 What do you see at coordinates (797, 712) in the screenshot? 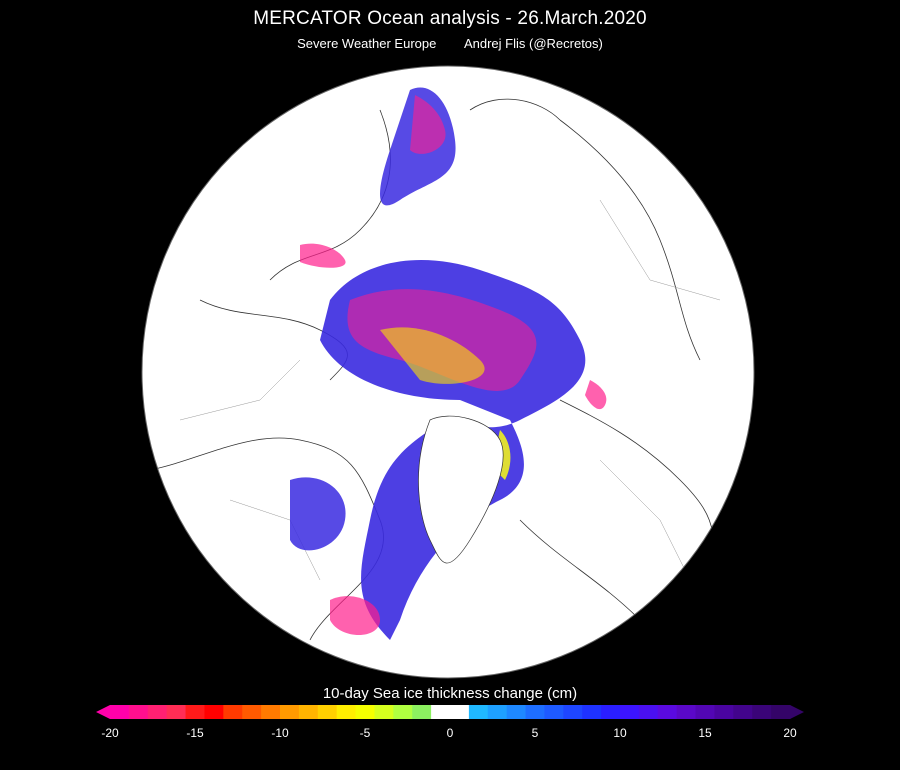
I see `colorbar-max-arrow` at bounding box center [797, 712].